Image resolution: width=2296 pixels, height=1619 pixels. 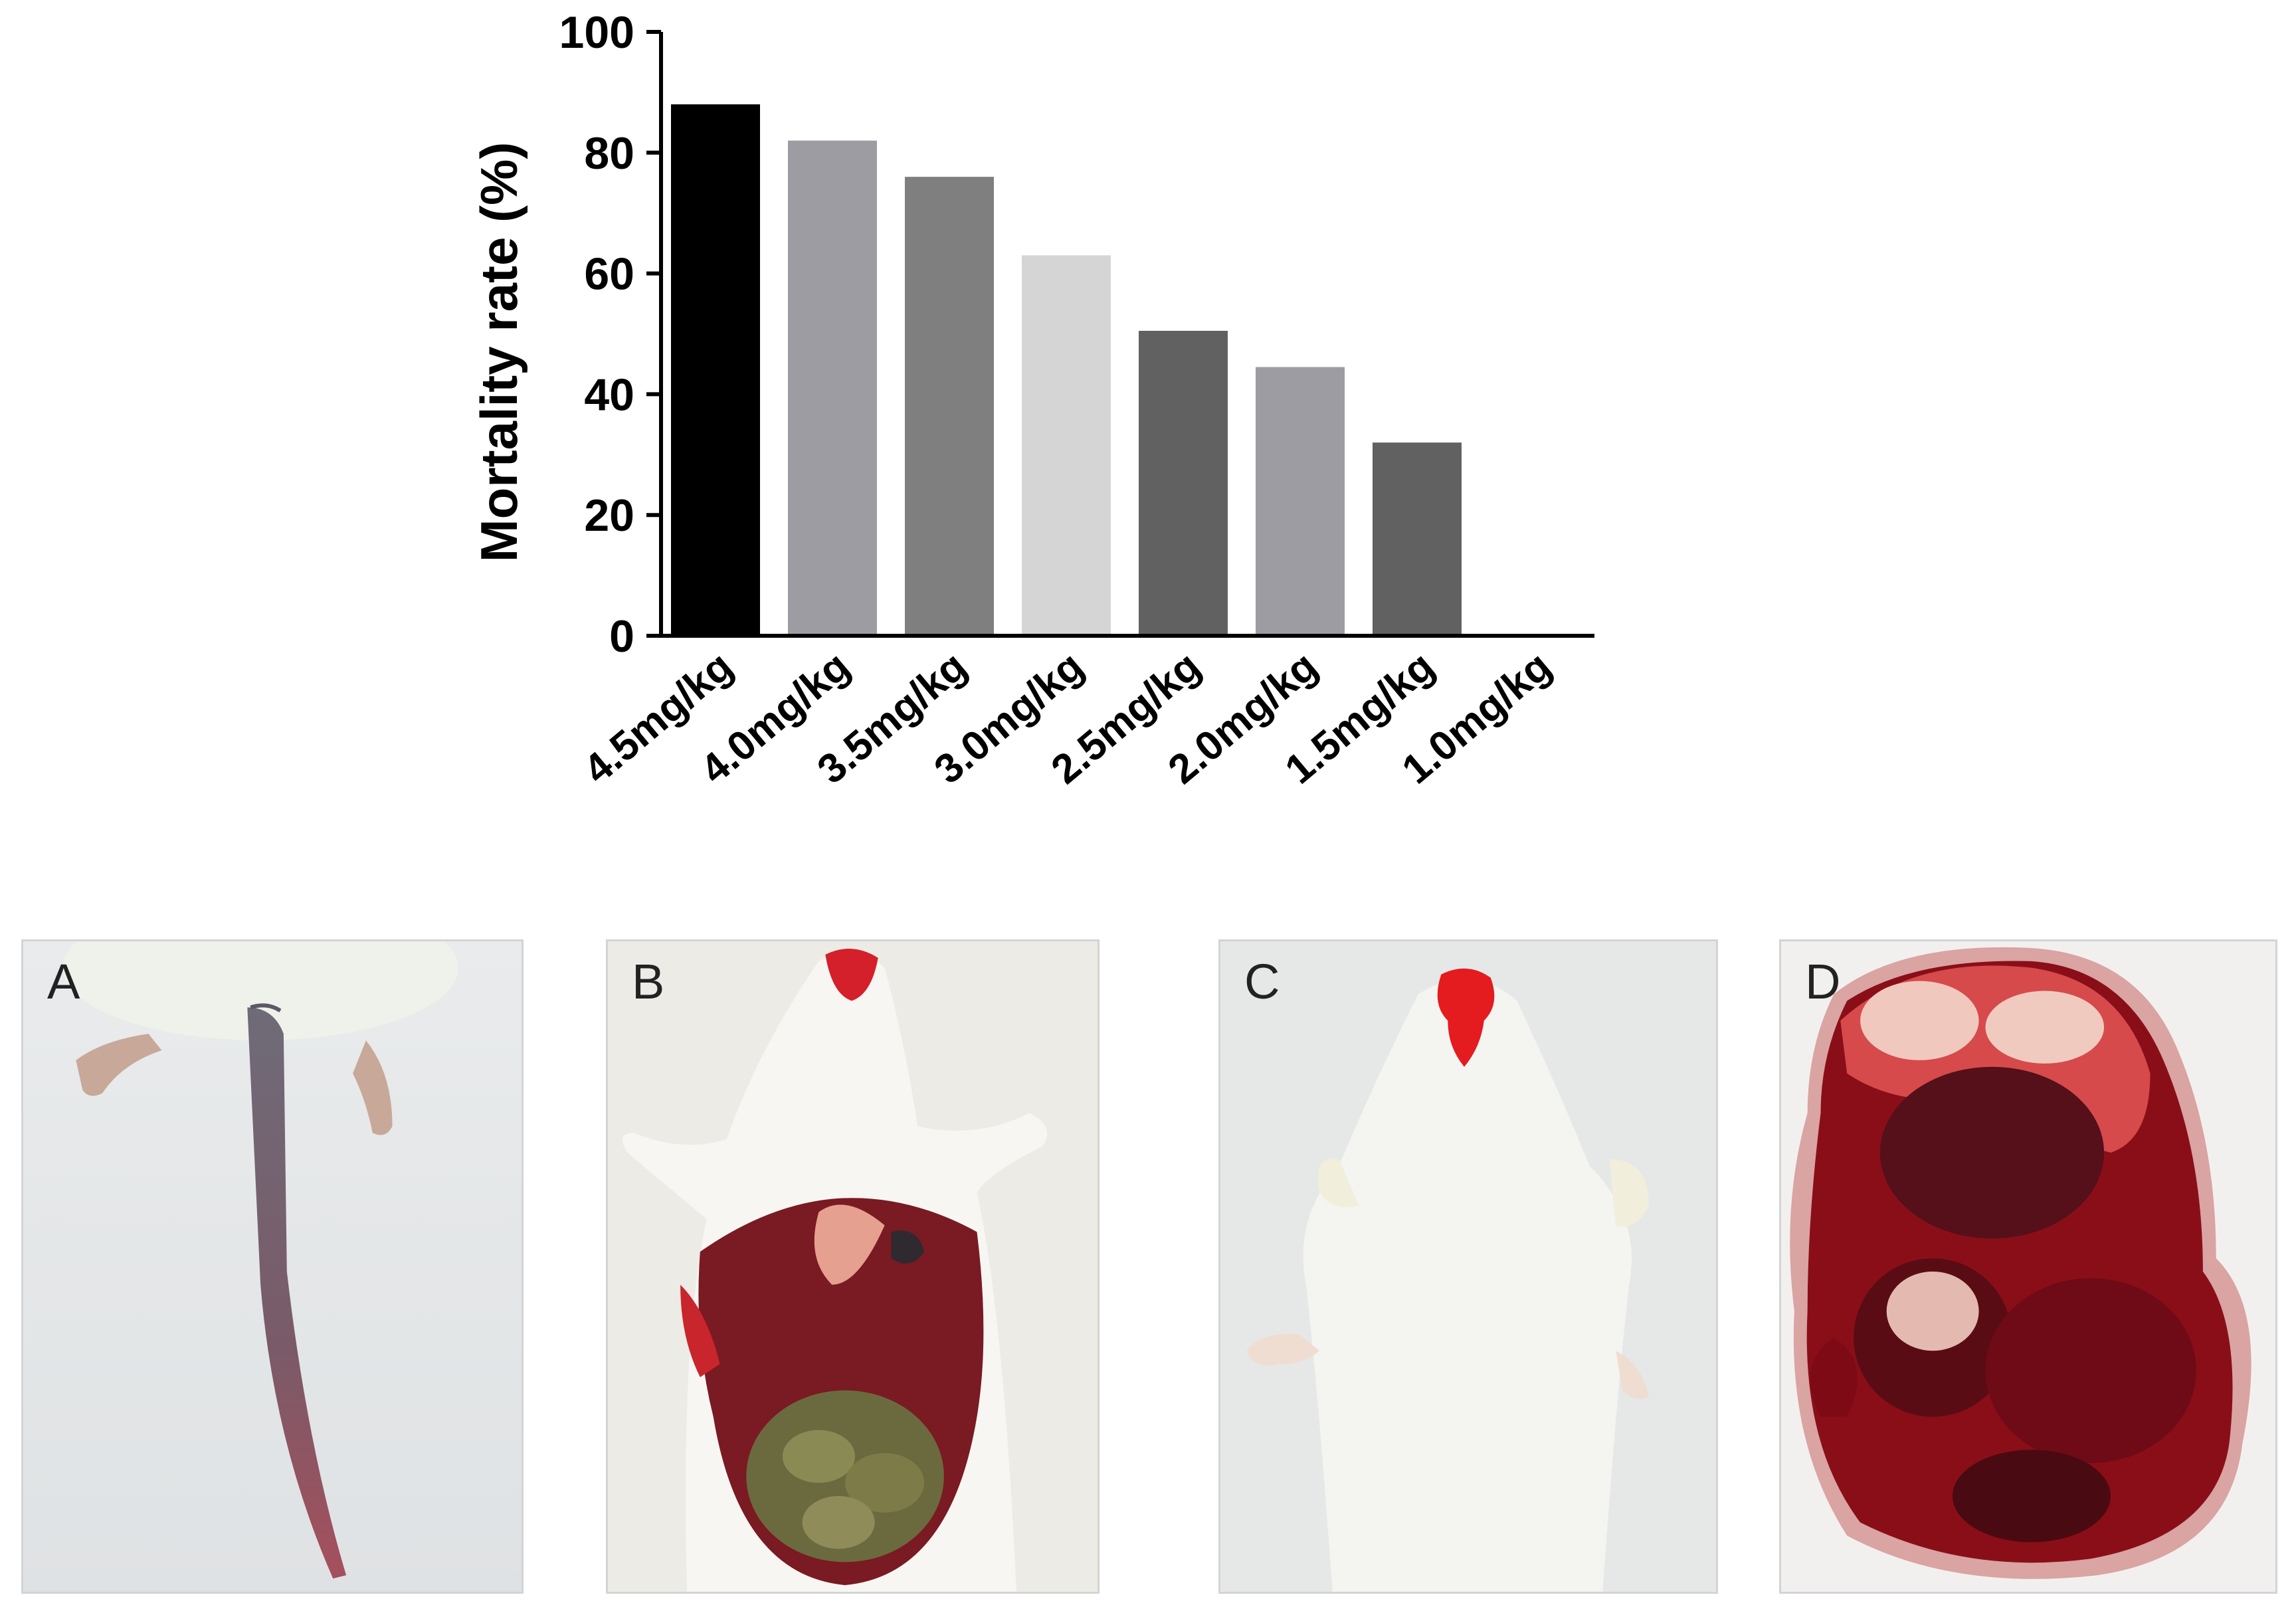 I want to click on y-tick-label: 60, so click(x=609, y=274).